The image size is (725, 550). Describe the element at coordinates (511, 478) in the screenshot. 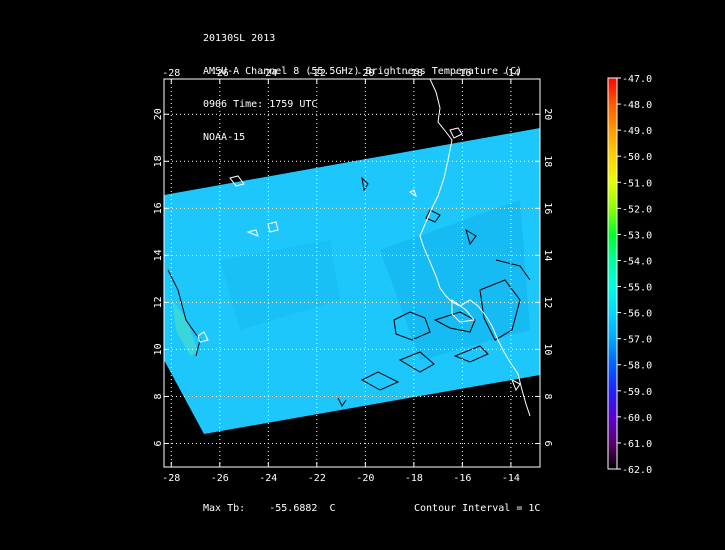

I see `lon-tick-label-bottom: -14` at that location.